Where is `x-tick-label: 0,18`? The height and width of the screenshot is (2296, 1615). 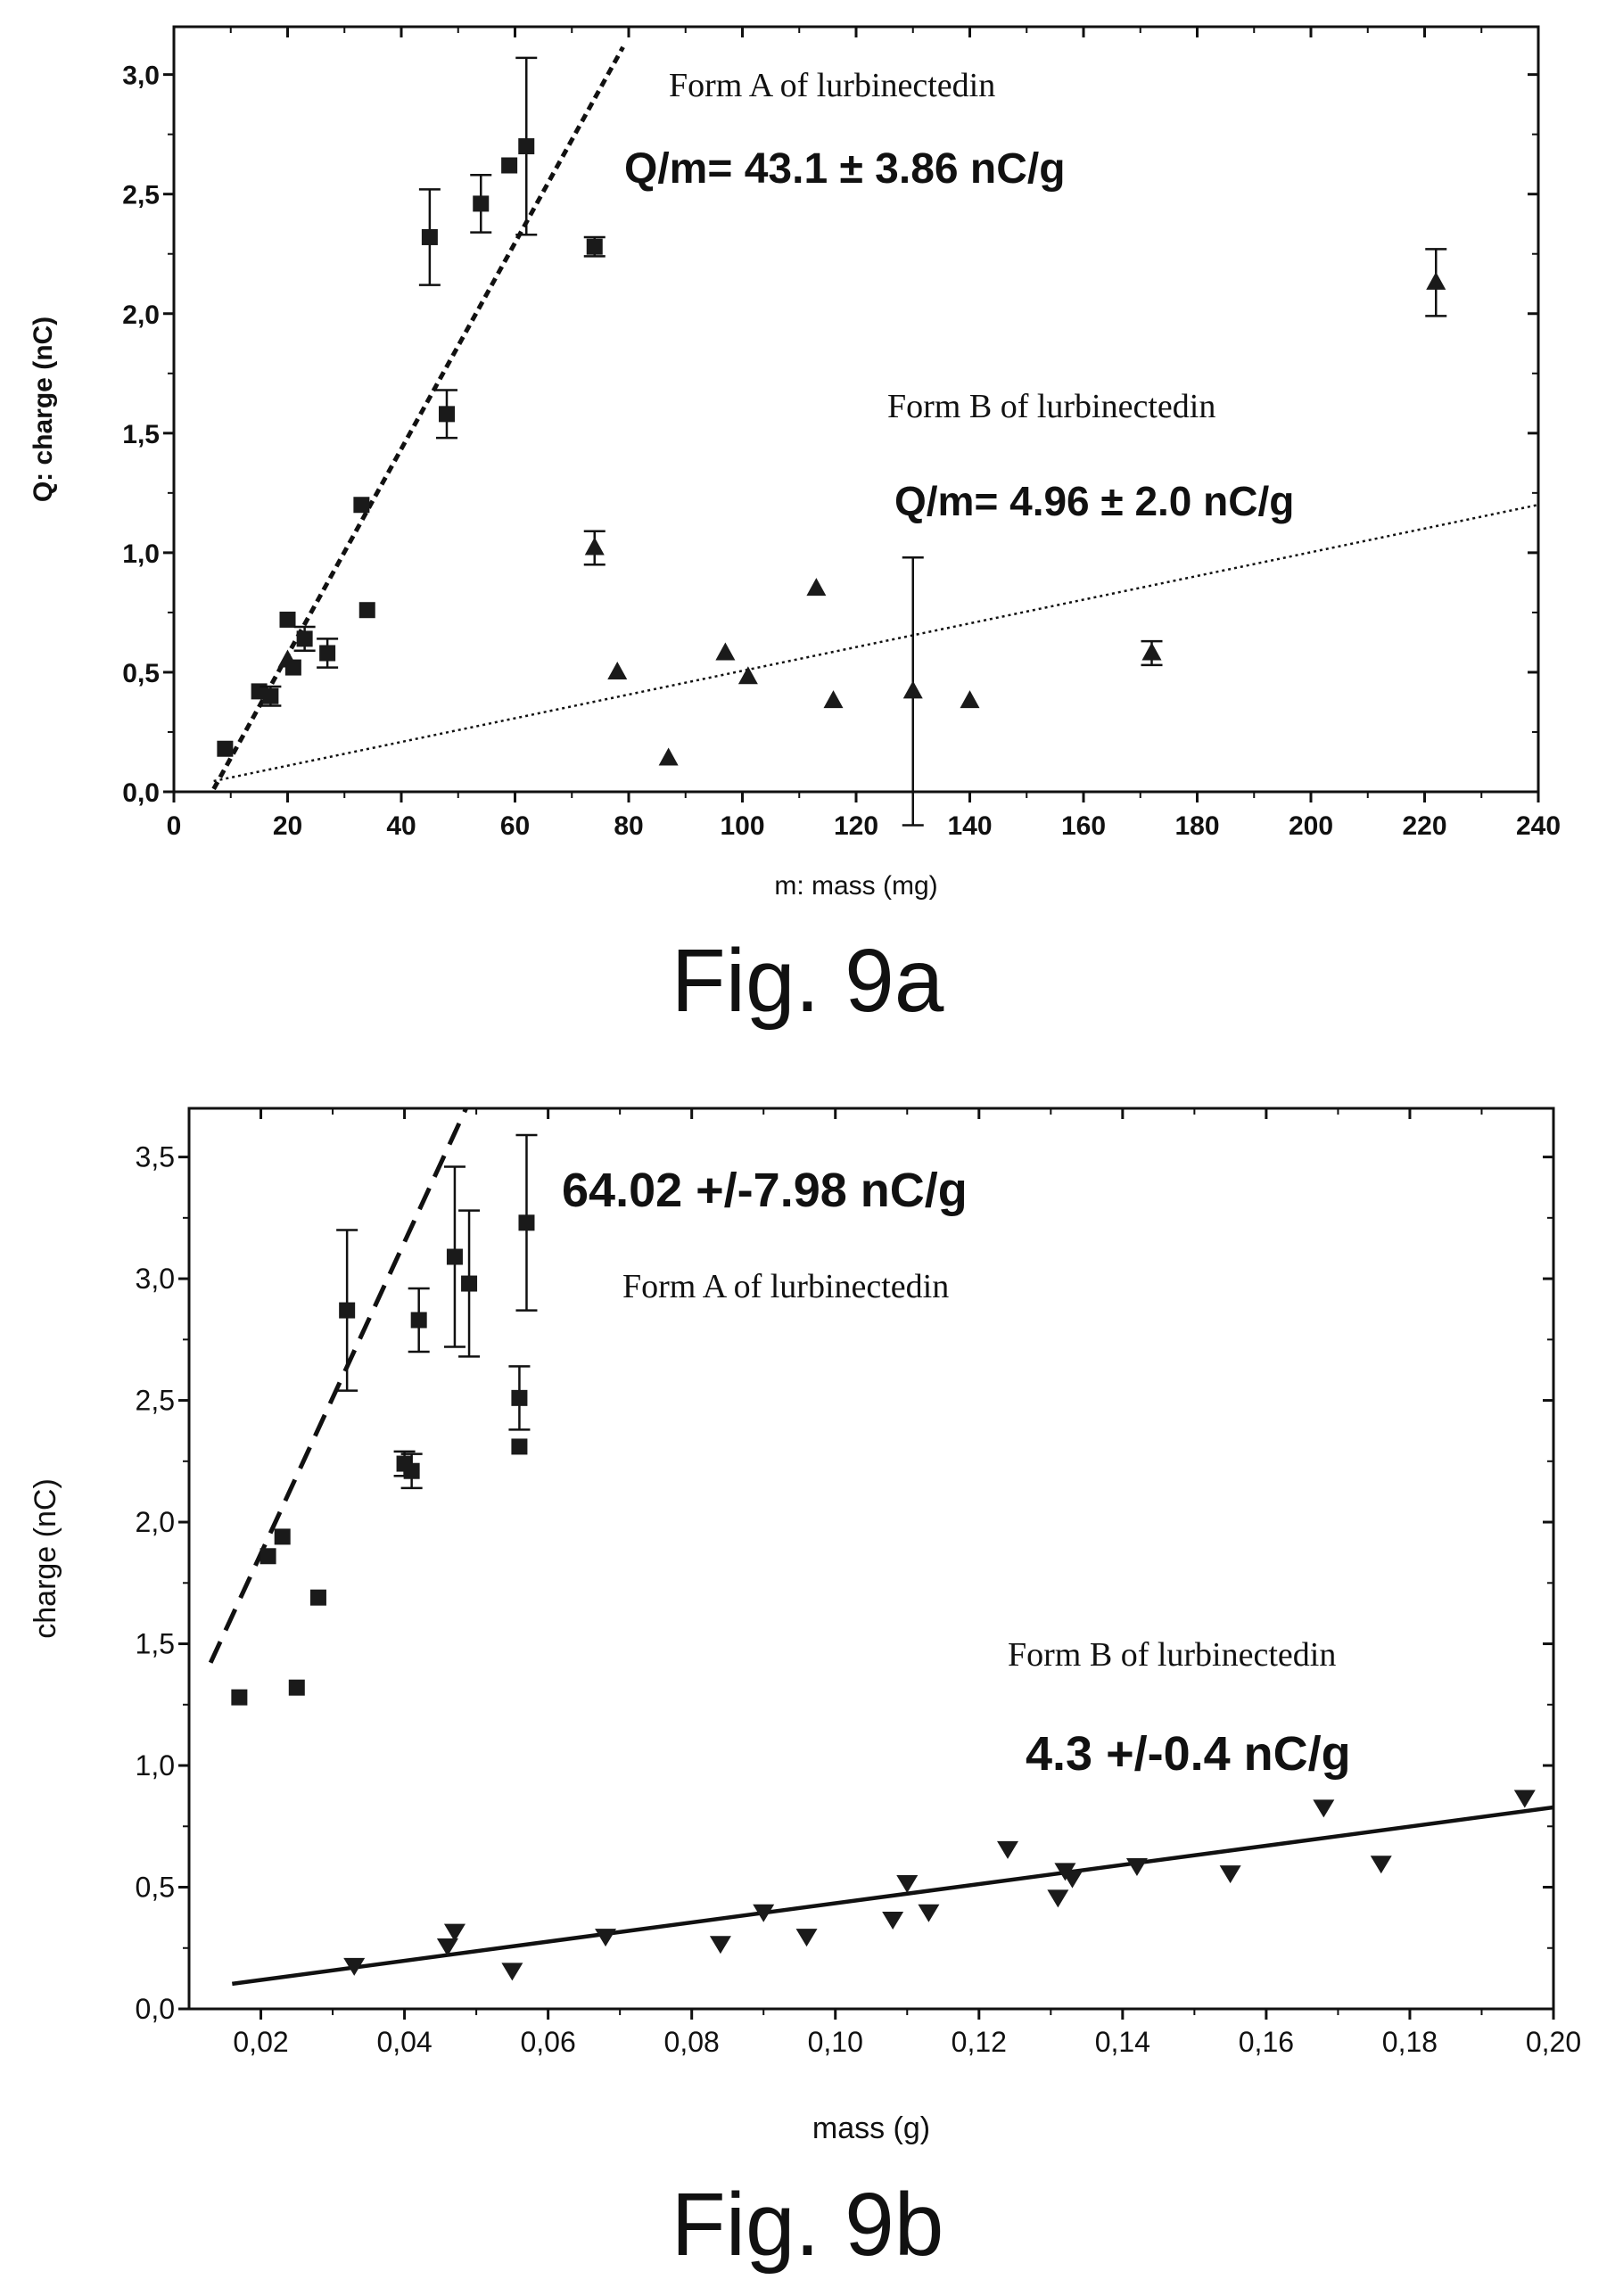
x-tick-label: 0,18 is located at coordinates (1410, 2042).